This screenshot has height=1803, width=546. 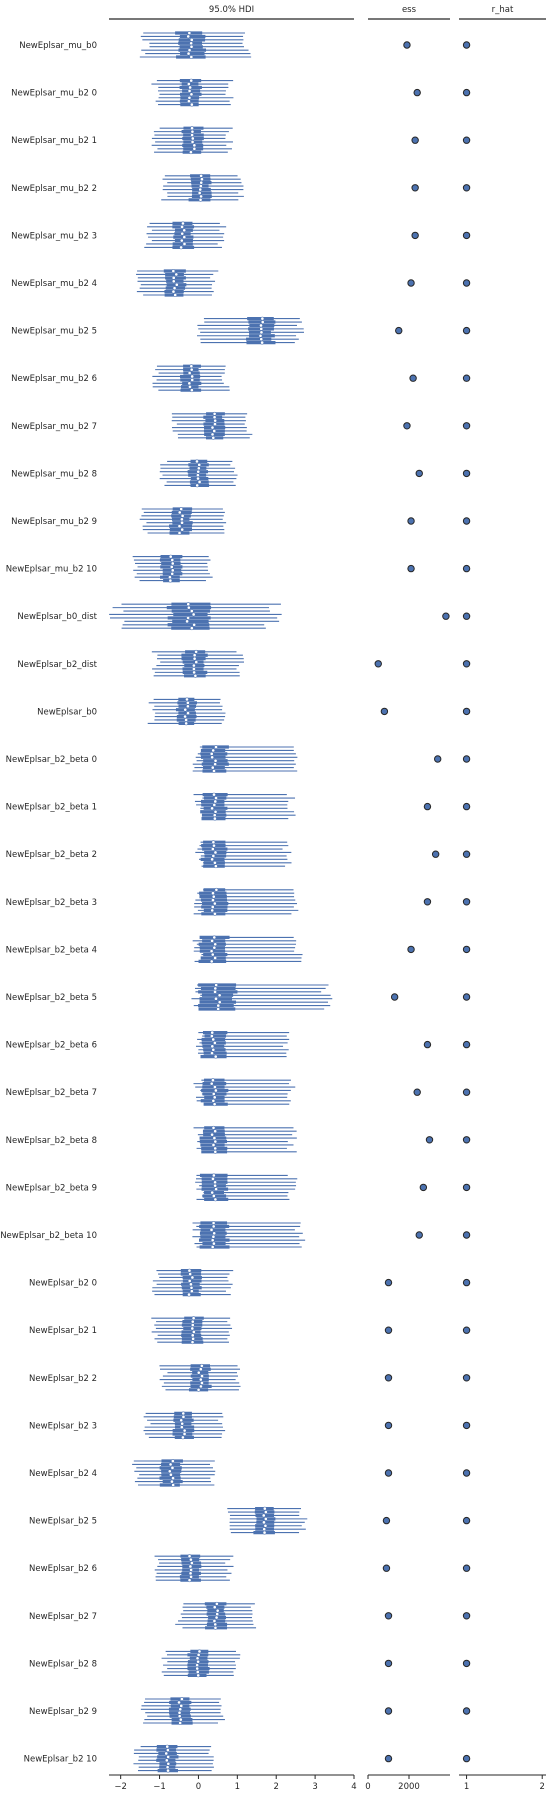 What do you see at coordinates (63, 1569) in the screenshot?
I see `parameter-label: NewEplsar_b2 6` at bounding box center [63, 1569].